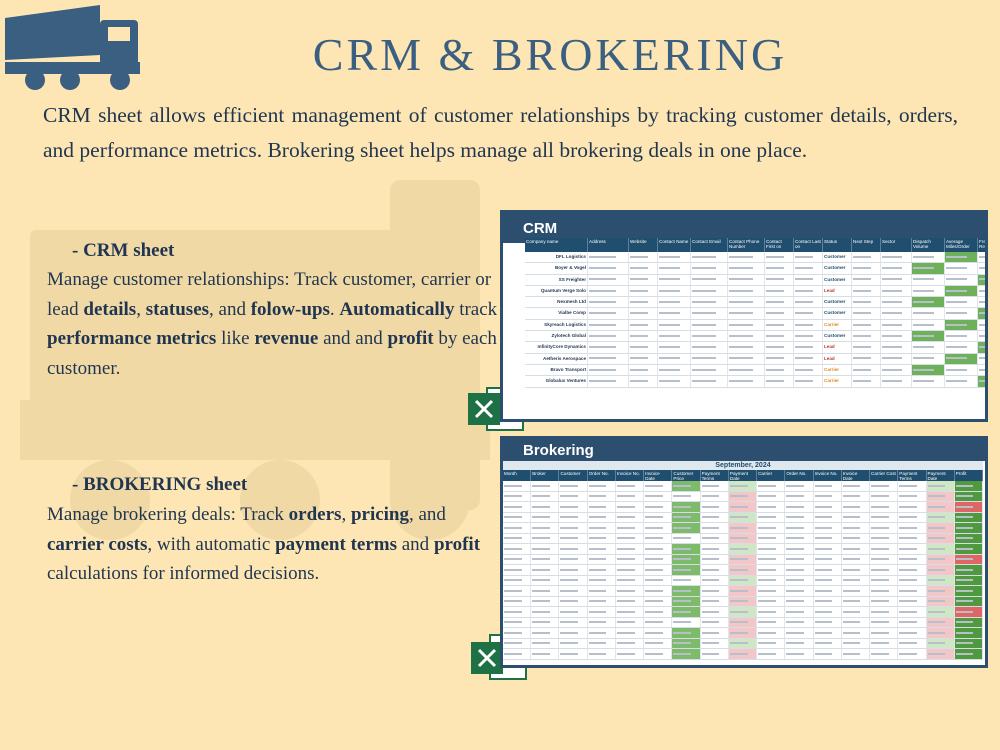  Describe the element at coordinates (746, 245) in the screenshot. I see `column-header: Contact Phone Number` at that location.